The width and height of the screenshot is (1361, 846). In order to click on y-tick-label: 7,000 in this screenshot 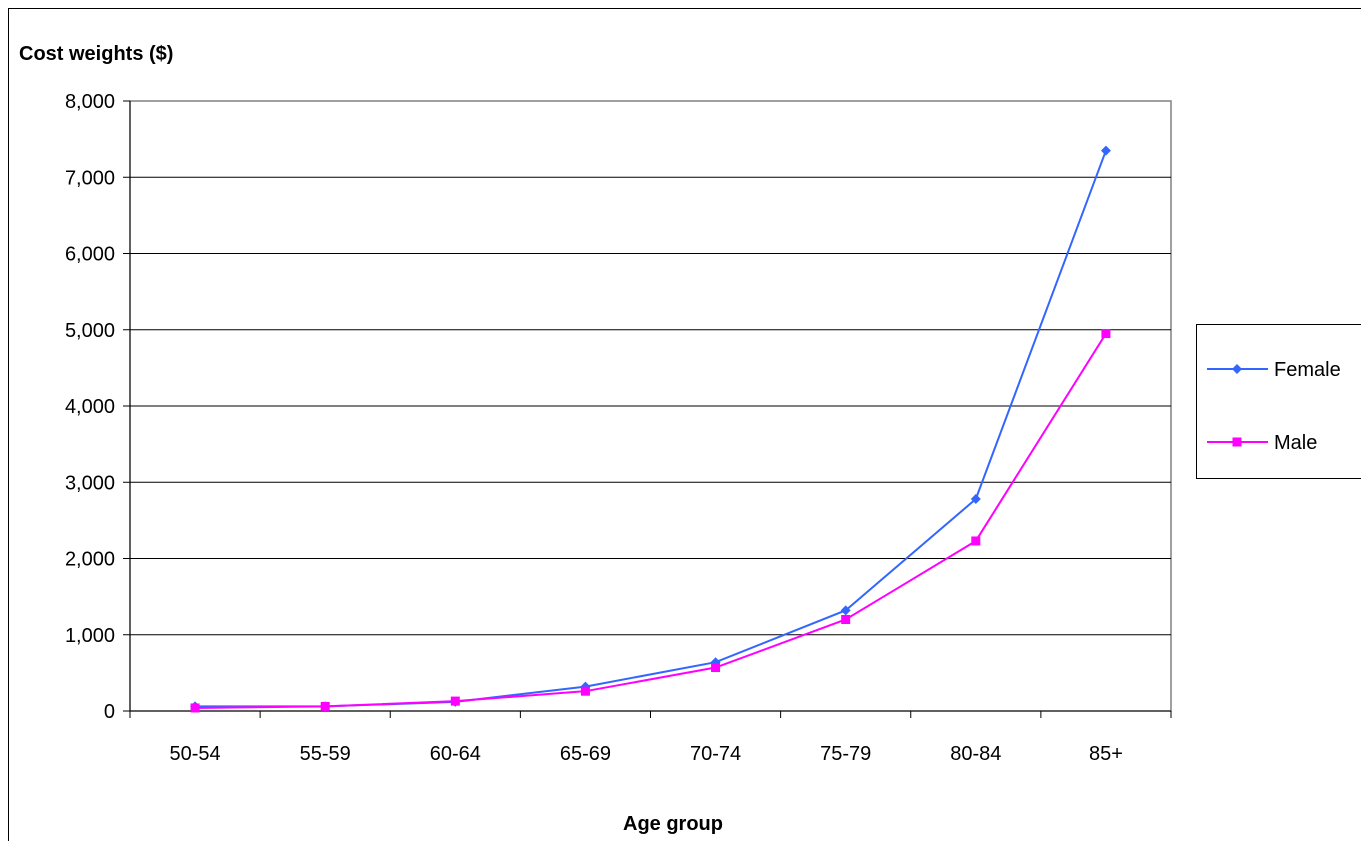, I will do `click(90, 178)`.